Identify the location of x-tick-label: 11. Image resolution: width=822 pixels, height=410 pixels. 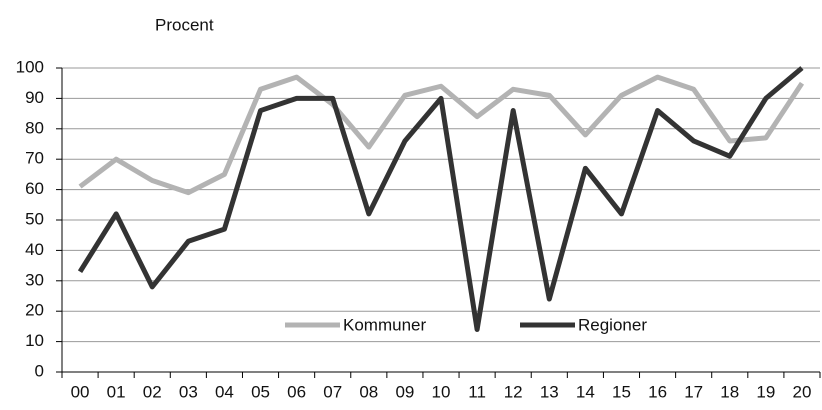
(477, 391).